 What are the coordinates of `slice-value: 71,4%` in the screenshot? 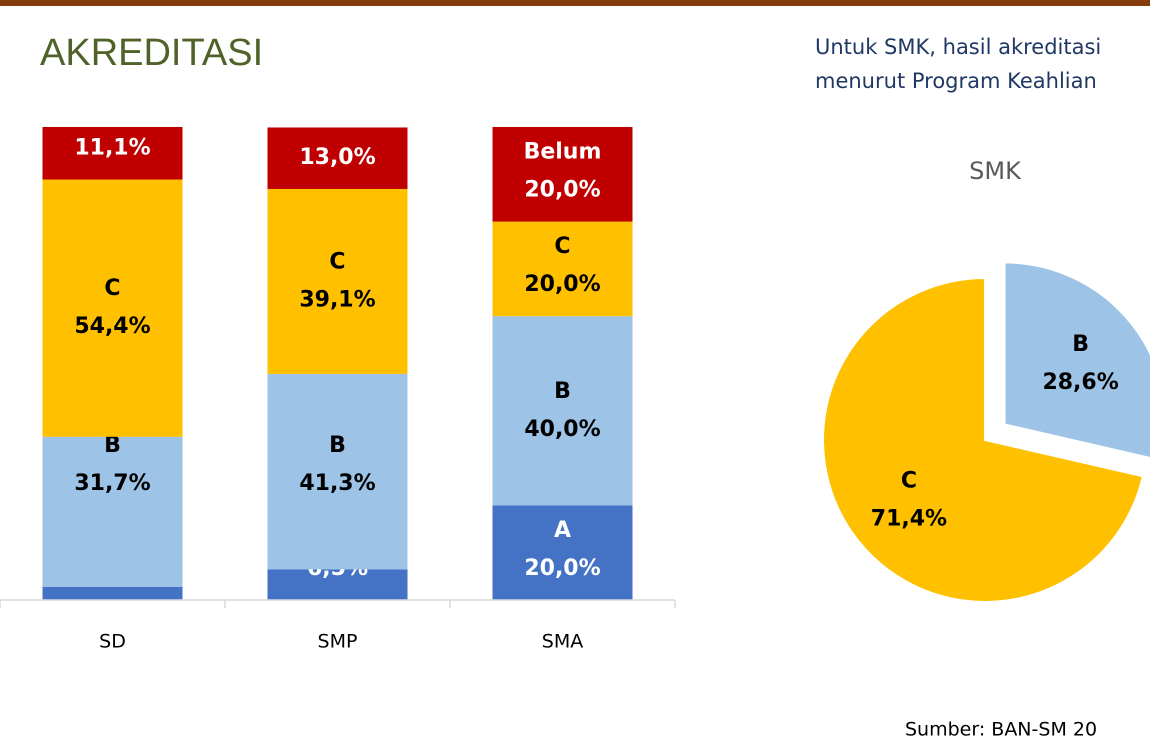 It's located at (909, 519).